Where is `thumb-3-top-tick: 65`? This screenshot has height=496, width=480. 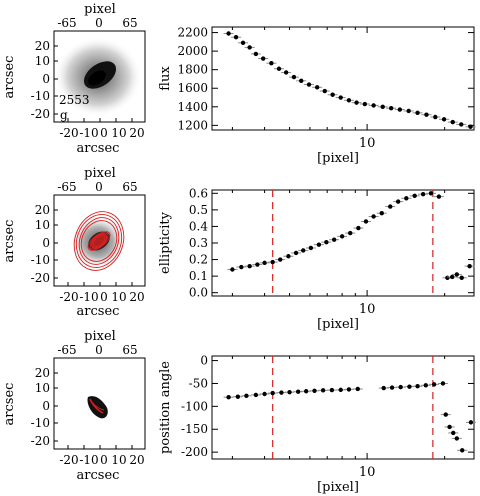
thumb-3-top-tick: 65 is located at coordinates (129, 350).